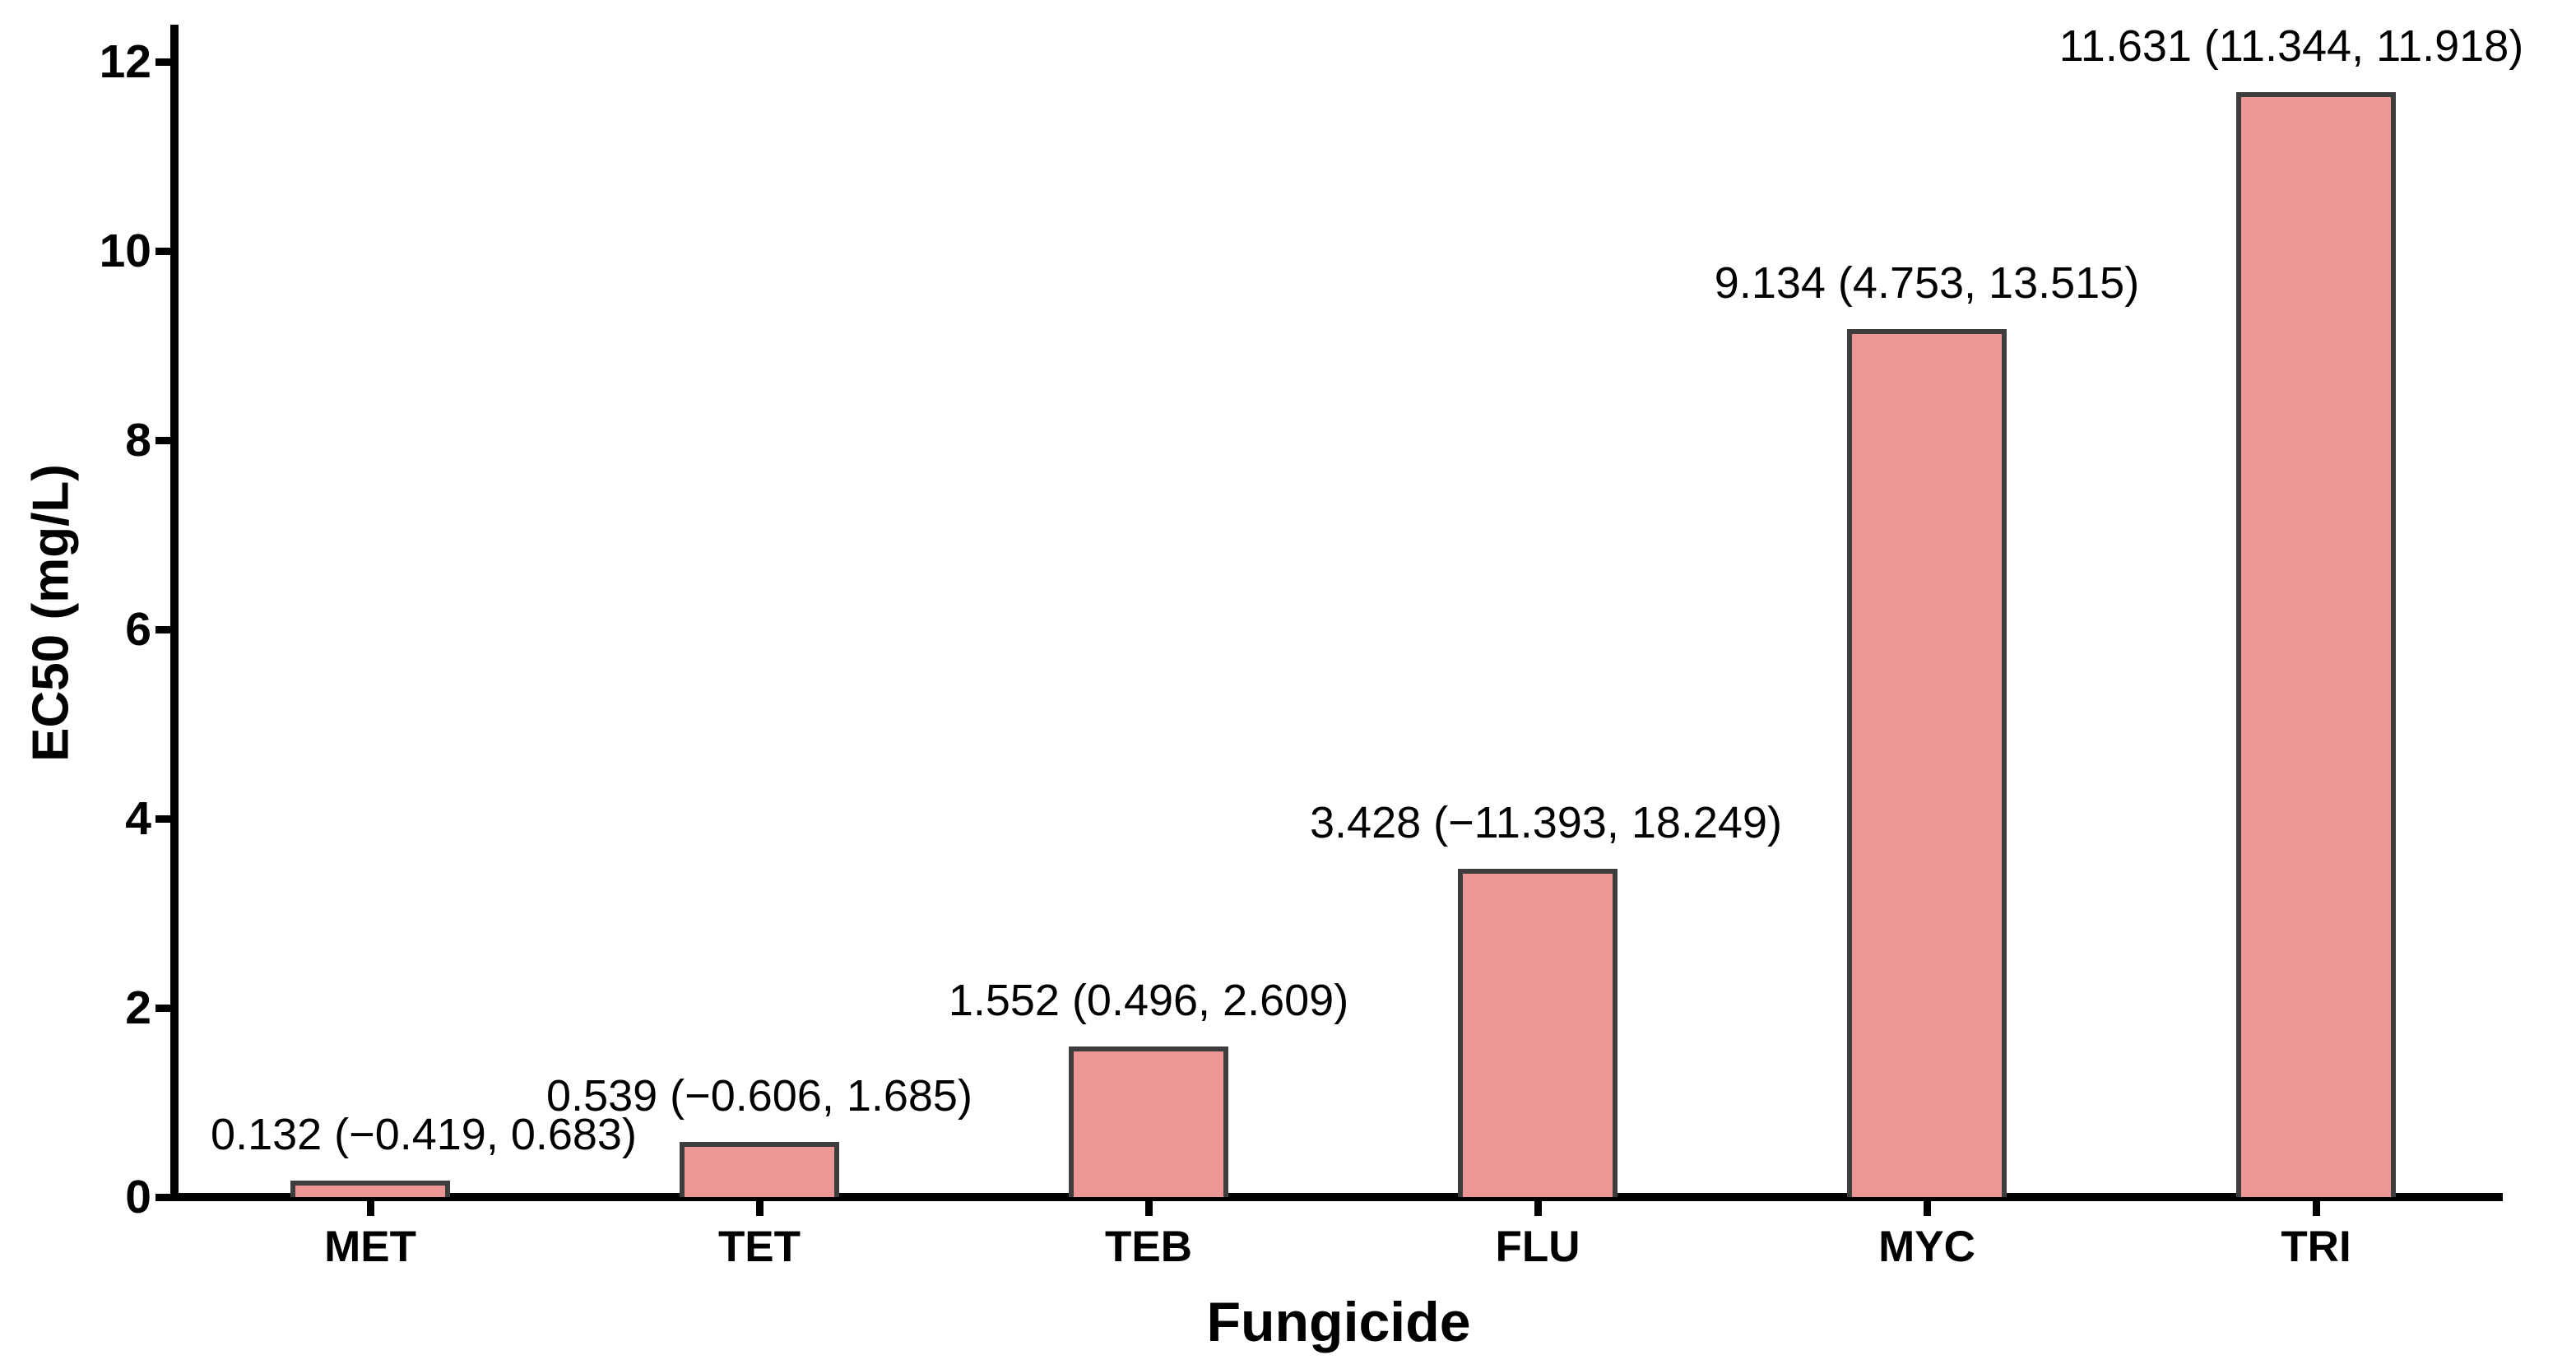 This screenshot has height=1369, width=2576. Describe the element at coordinates (2291, 47) in the screenshot. I see `bar-value-label-tri: 11.631 (11.344, 11.918)` at that location.